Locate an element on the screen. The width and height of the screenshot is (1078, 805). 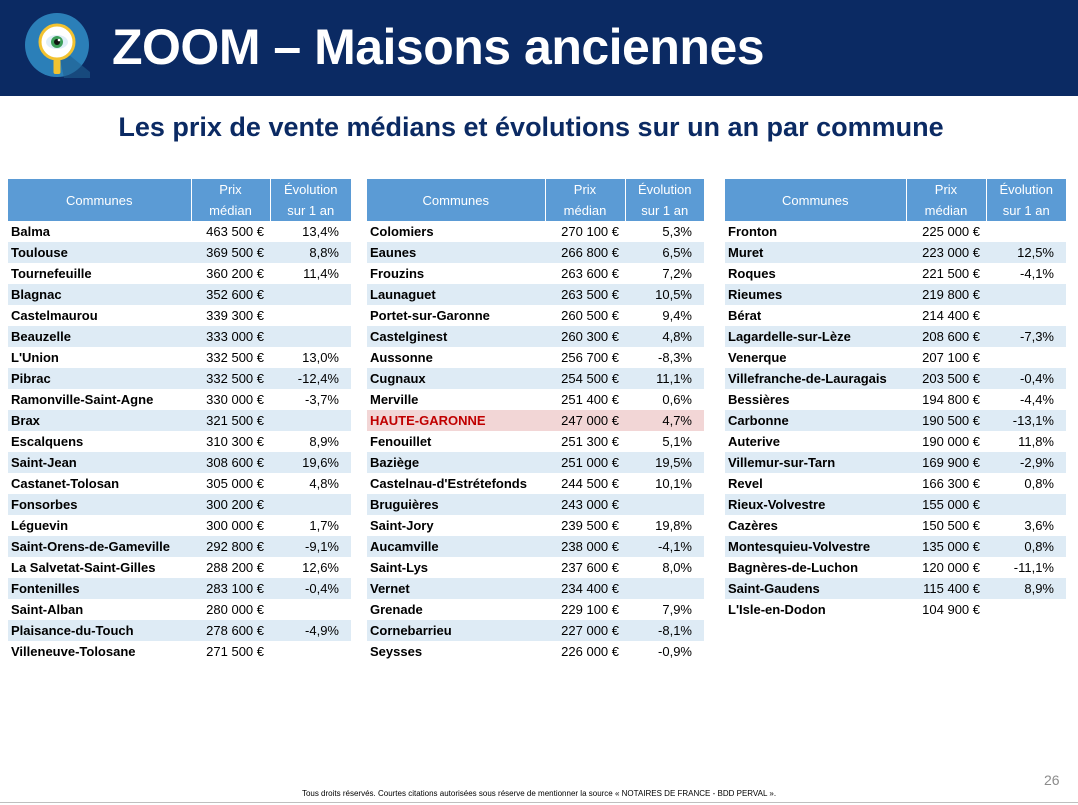
table-row: Aucamville 238 000 € -4,1% is located at coordinates (535, 546).